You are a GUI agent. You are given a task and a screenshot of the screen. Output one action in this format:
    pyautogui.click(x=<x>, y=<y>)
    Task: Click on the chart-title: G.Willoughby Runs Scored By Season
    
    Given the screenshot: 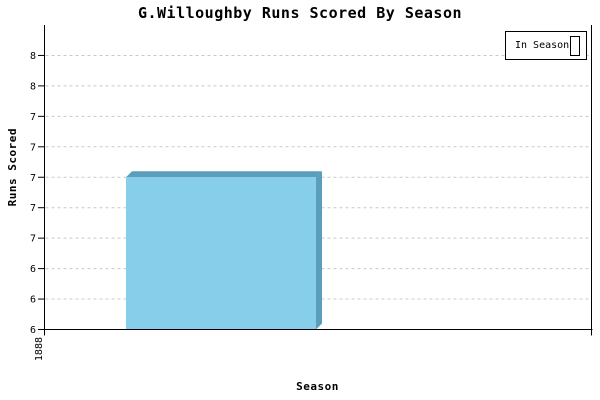 What is the action you would take?
    pyautogui.click(x=300, y=13)
    